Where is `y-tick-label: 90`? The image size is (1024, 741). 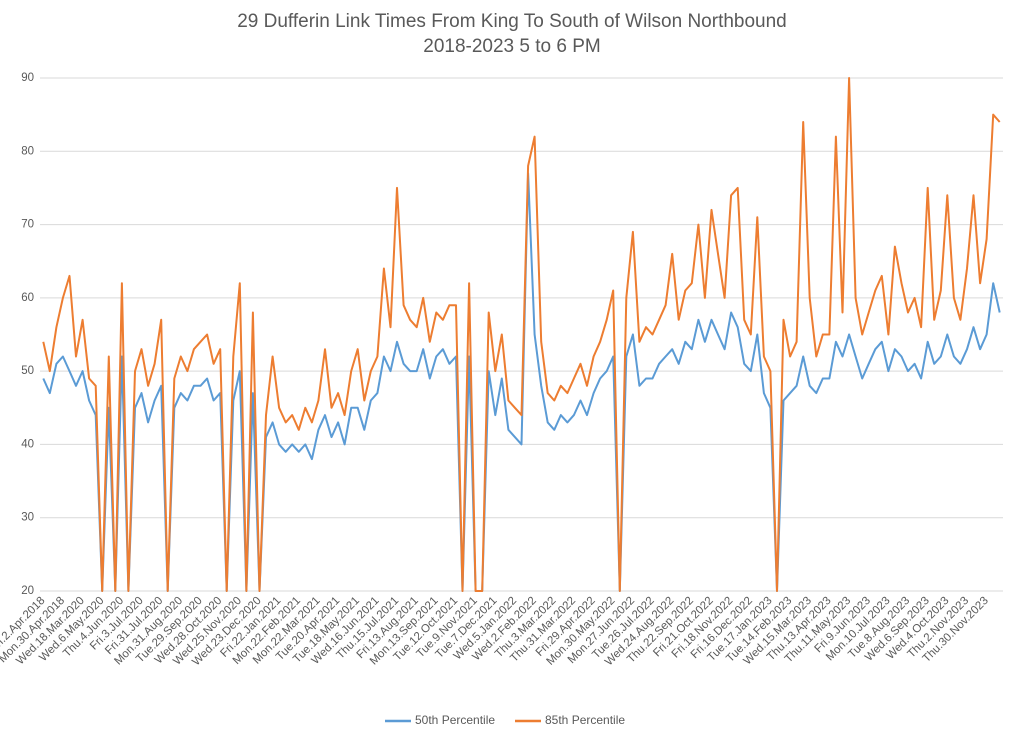
y-tick-label: 90 is located at coordinates (27, 78).